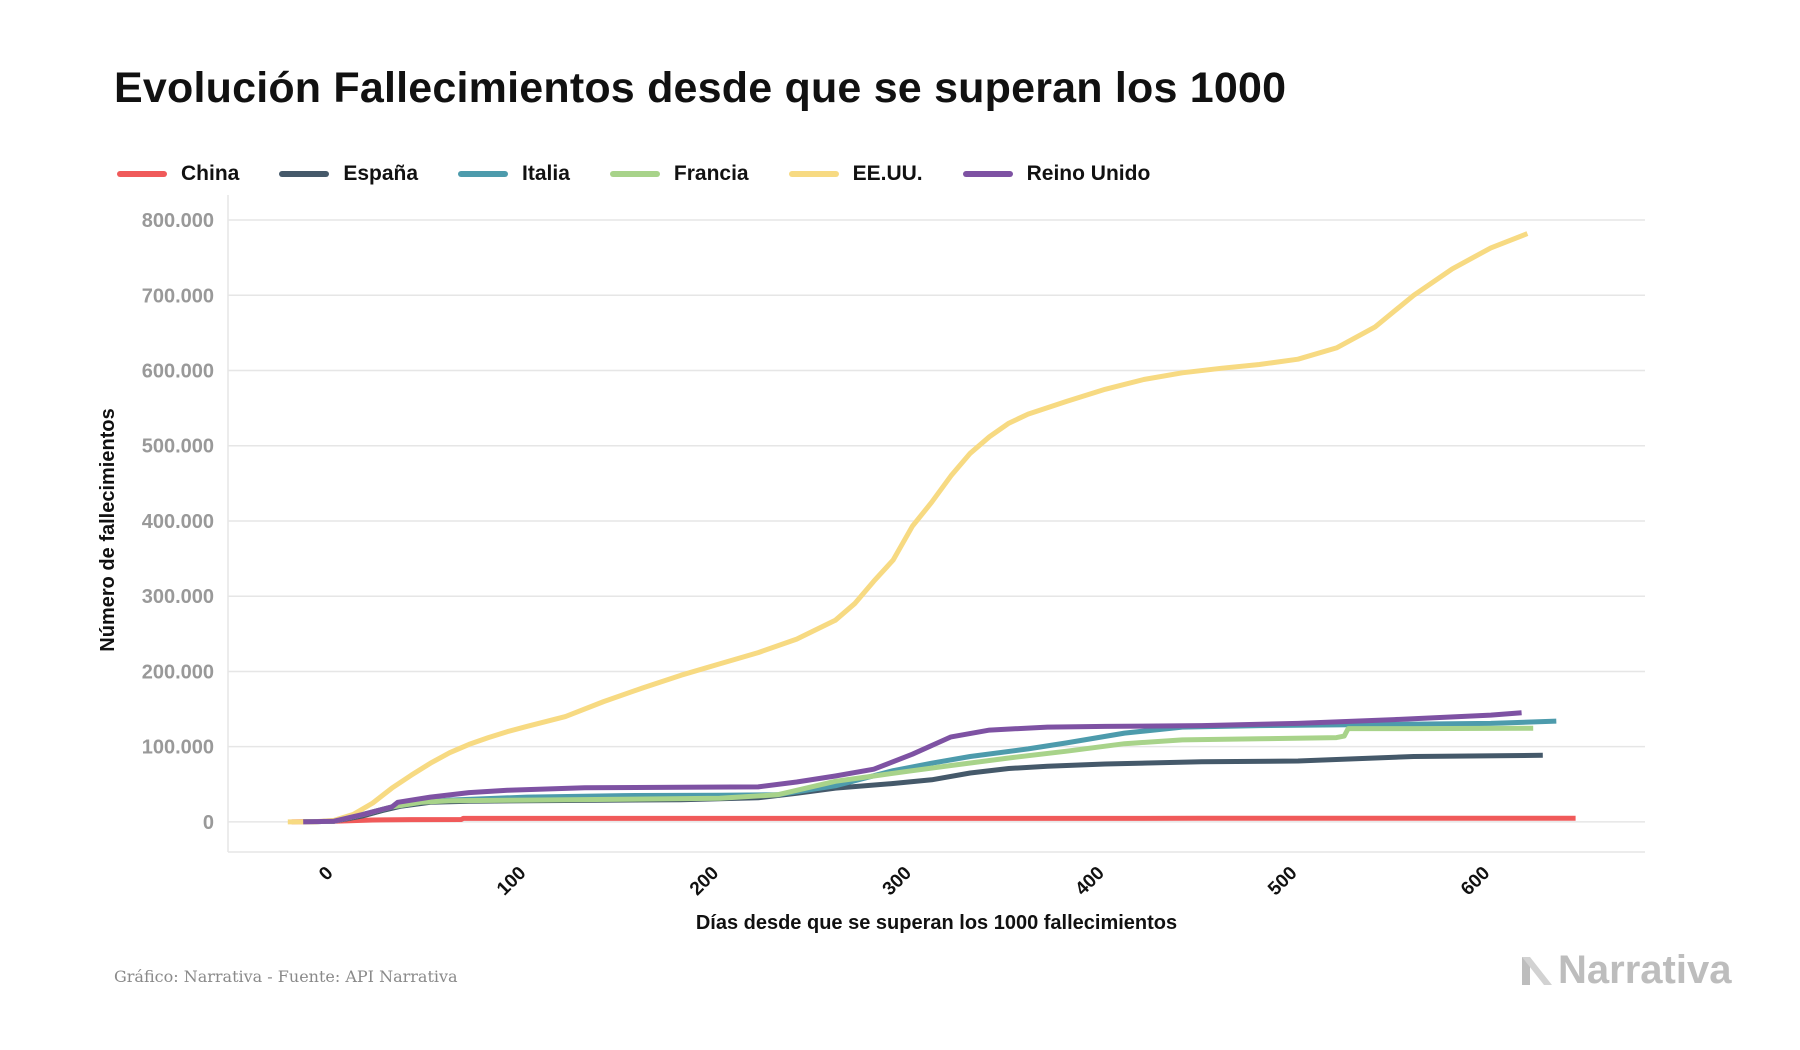  Describe the element at coordinates (142, 174) in the screenshot. I see `legend-swatch-china` at that location.